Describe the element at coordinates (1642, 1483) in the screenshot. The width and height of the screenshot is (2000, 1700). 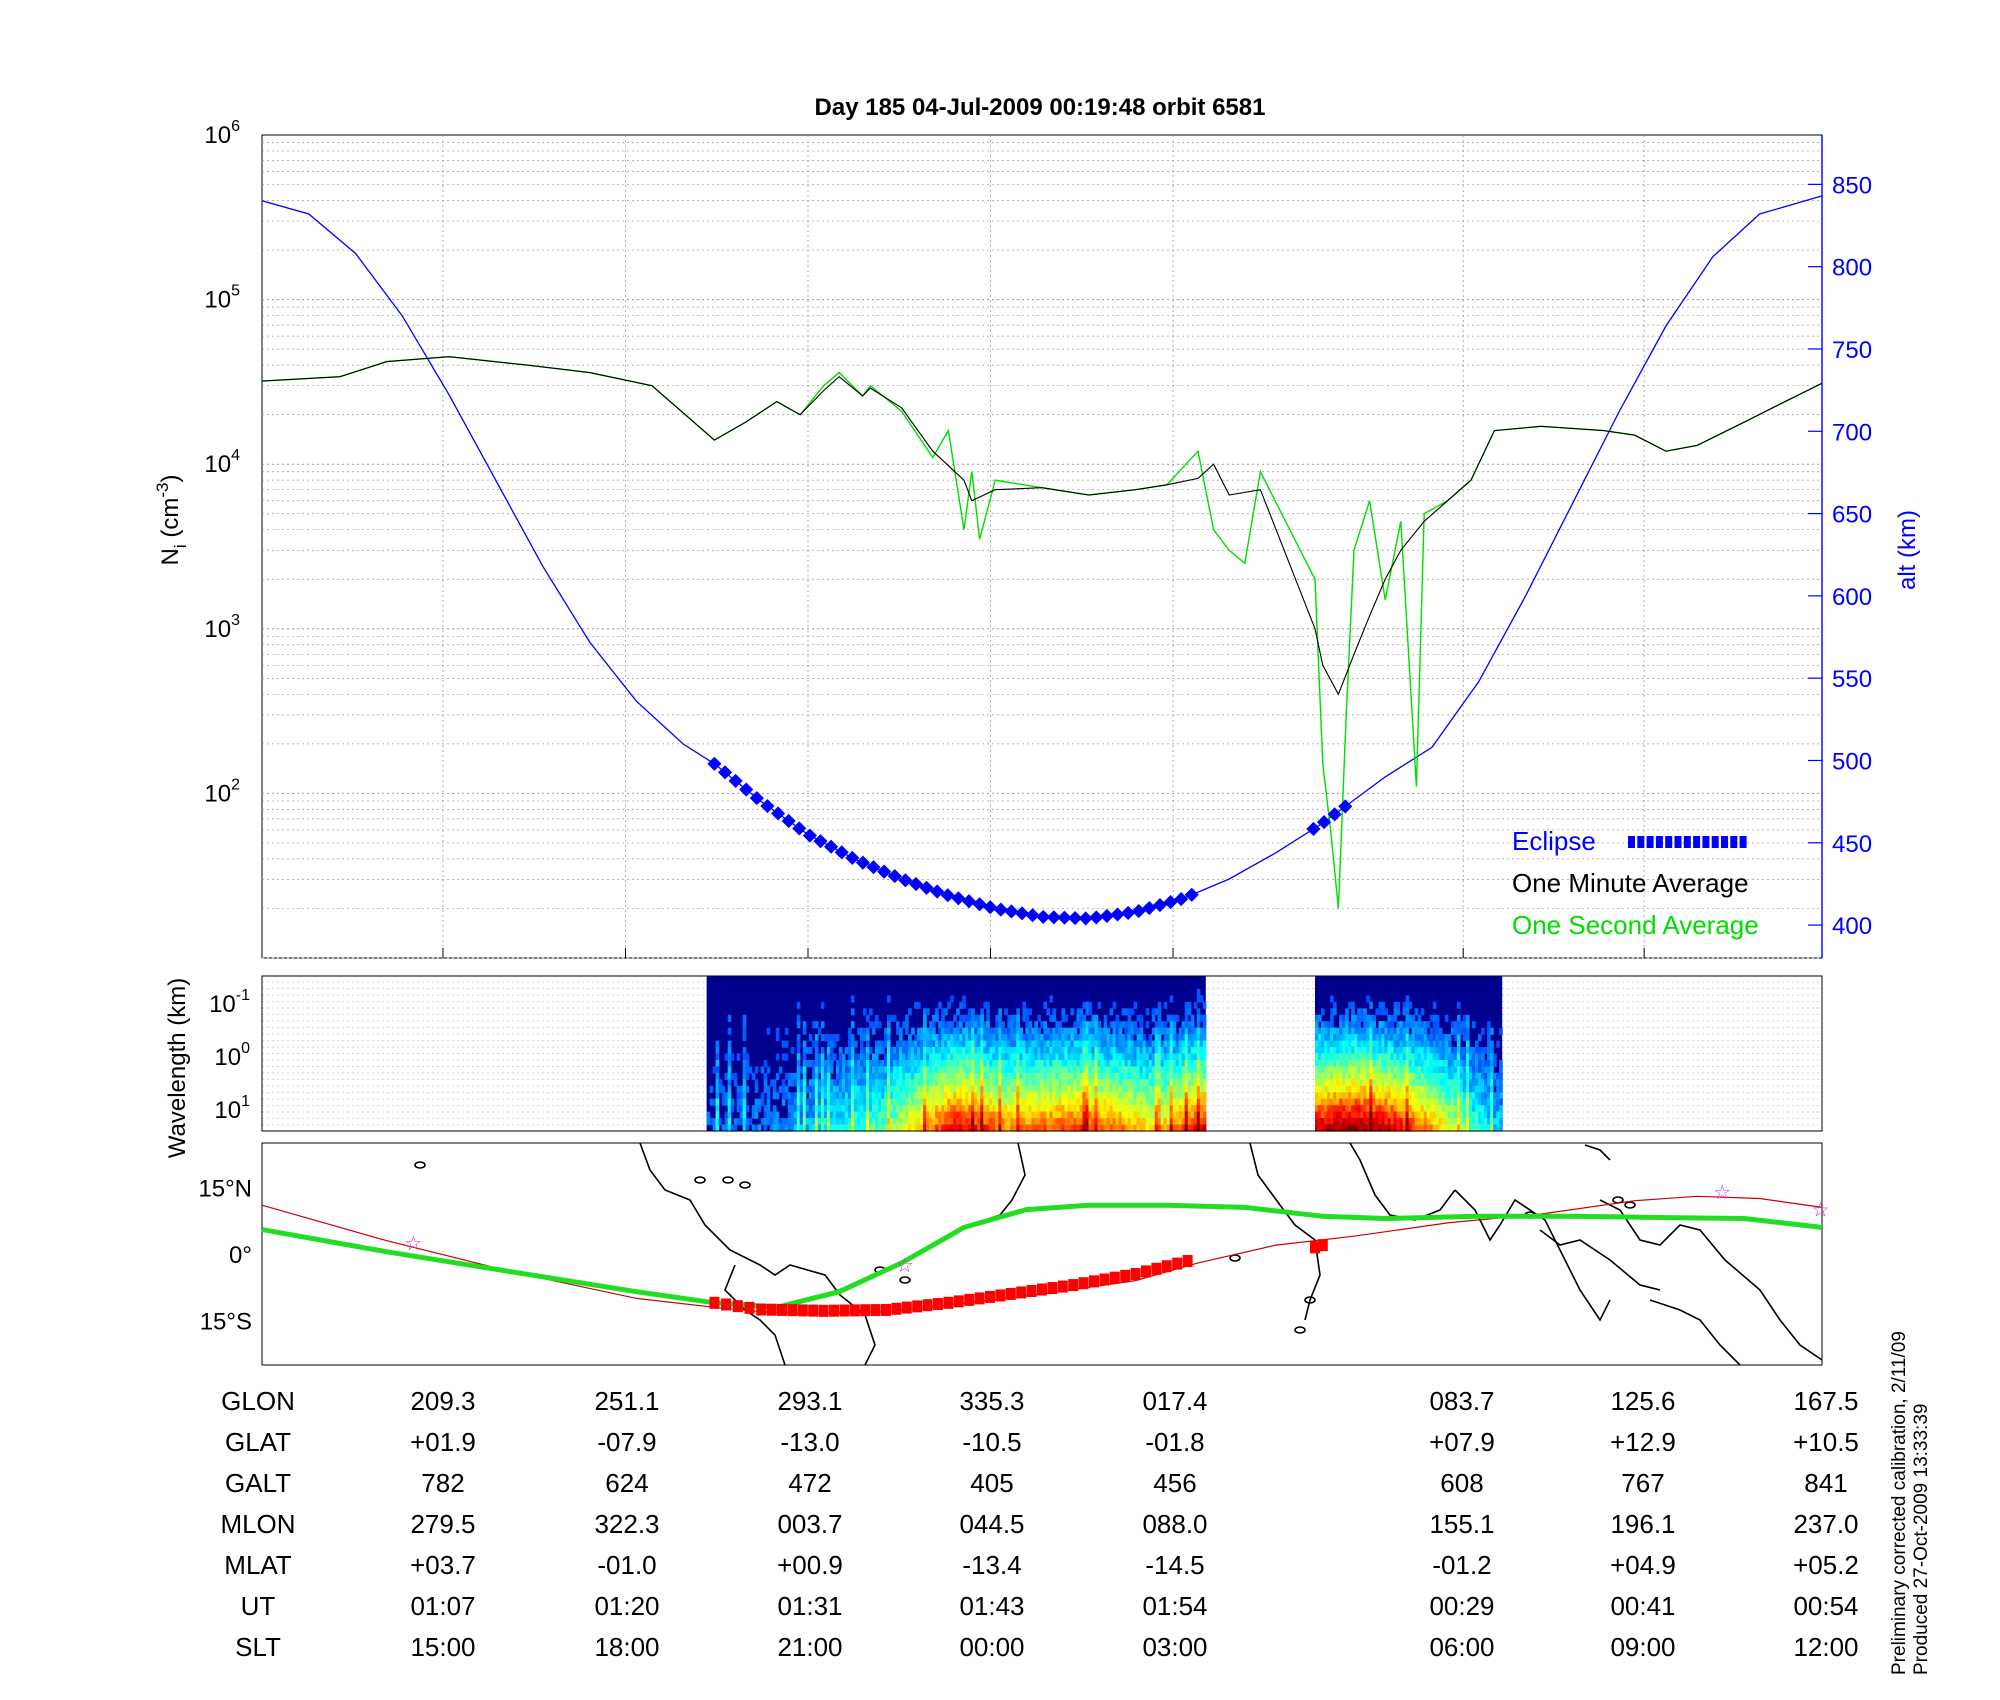
I see `table-cell: 767` at that location.